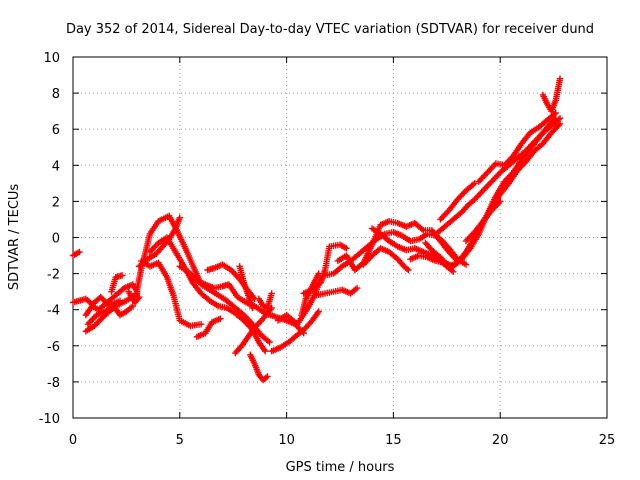  Describe the element at coordinates (56, 239) in the screenshot. I see `y-tick-label: 0` at that location.